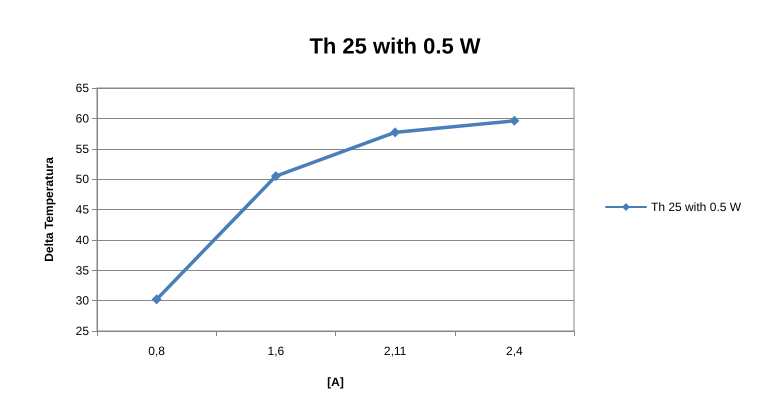 Image resolution: width=781 pixels, height=414 pixels. What do you see at coordinates (395, 351) in the screenshot?
I see `x-tick-label: 2,11` at bounding box center [395, 351].